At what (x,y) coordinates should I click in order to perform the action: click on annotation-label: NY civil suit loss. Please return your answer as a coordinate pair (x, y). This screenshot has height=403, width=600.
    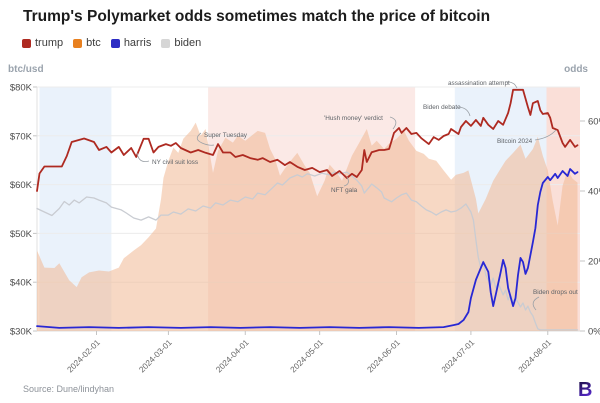
    Looking at the image, I should click on (175, 162).